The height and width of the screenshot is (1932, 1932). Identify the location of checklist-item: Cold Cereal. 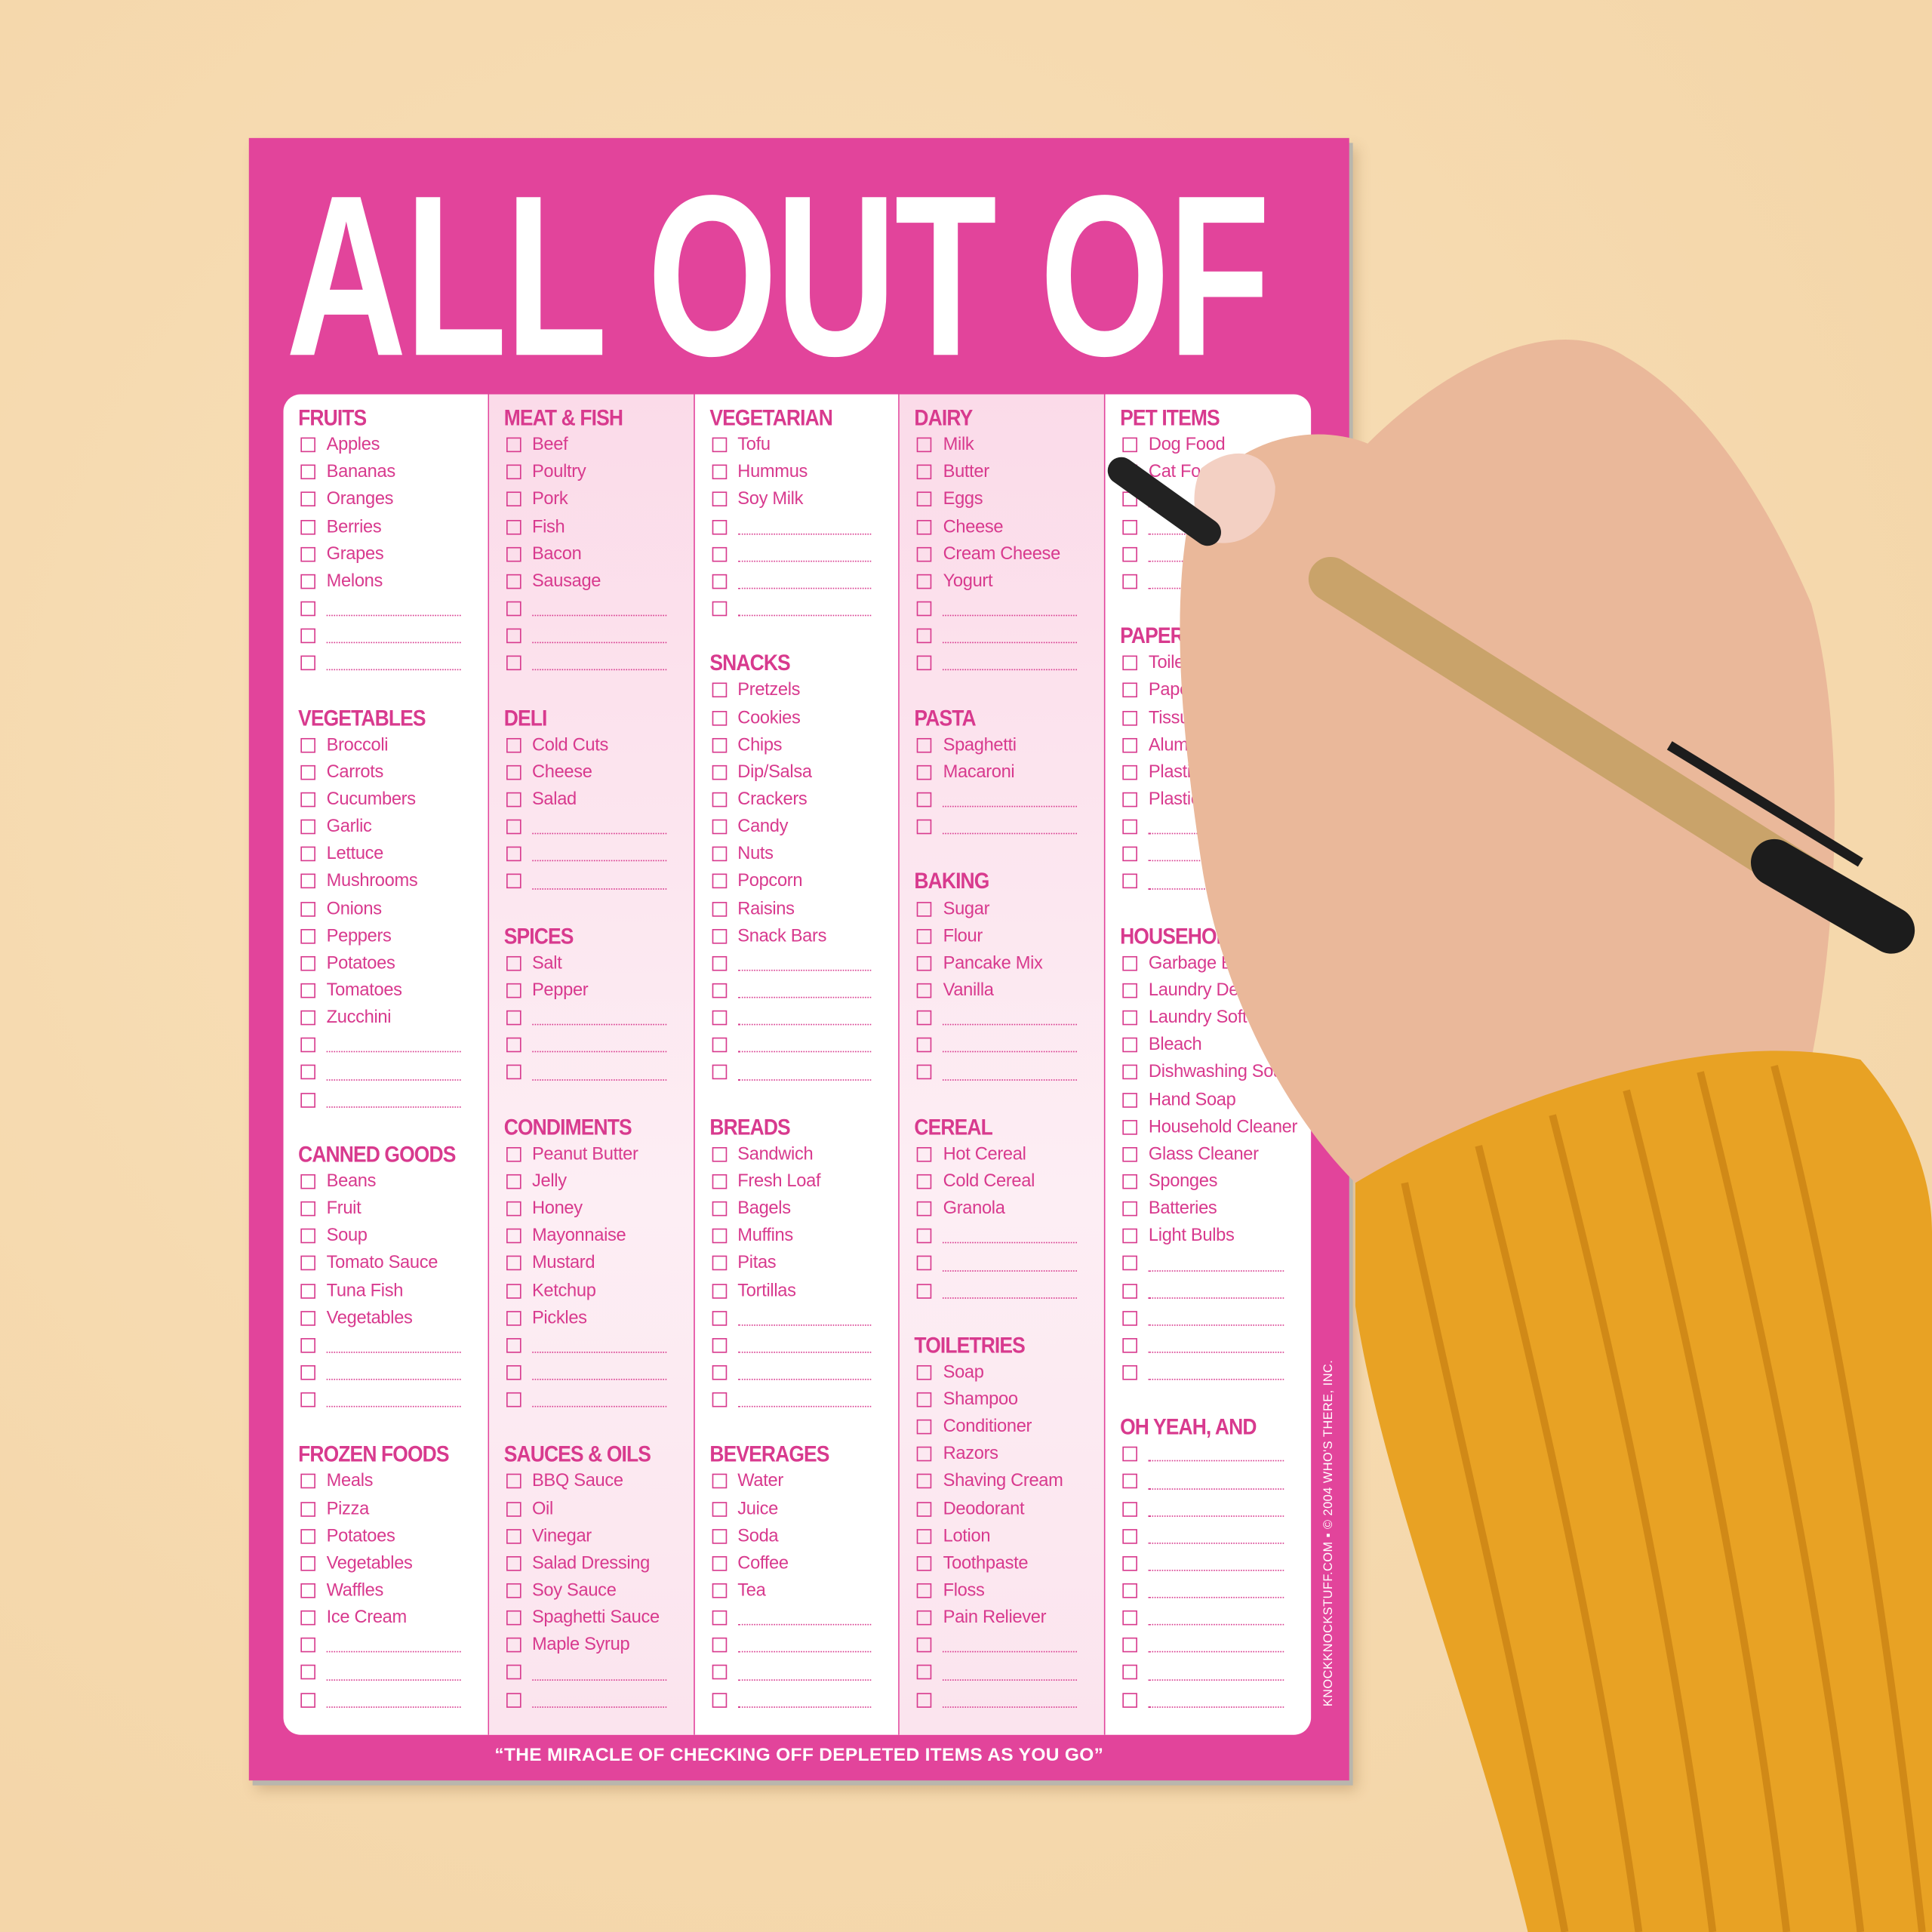
(1002, 1181).